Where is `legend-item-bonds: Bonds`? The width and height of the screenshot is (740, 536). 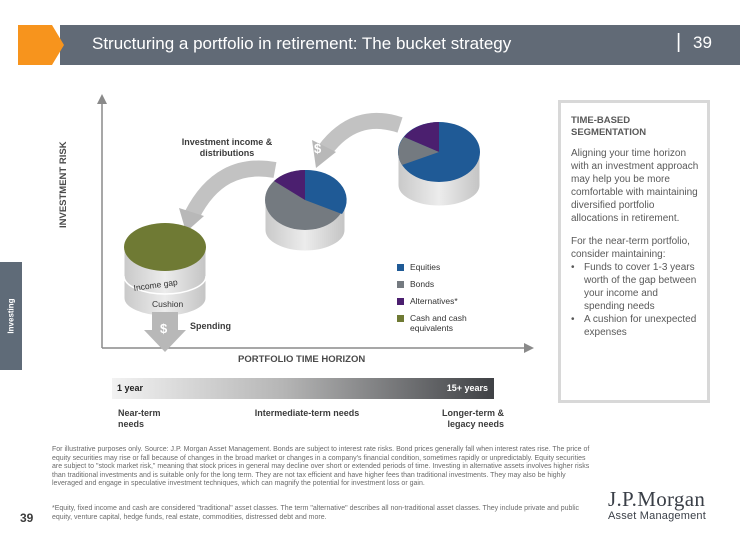 legend-item-bonds: Bonds is located at coordinates (443, 284).